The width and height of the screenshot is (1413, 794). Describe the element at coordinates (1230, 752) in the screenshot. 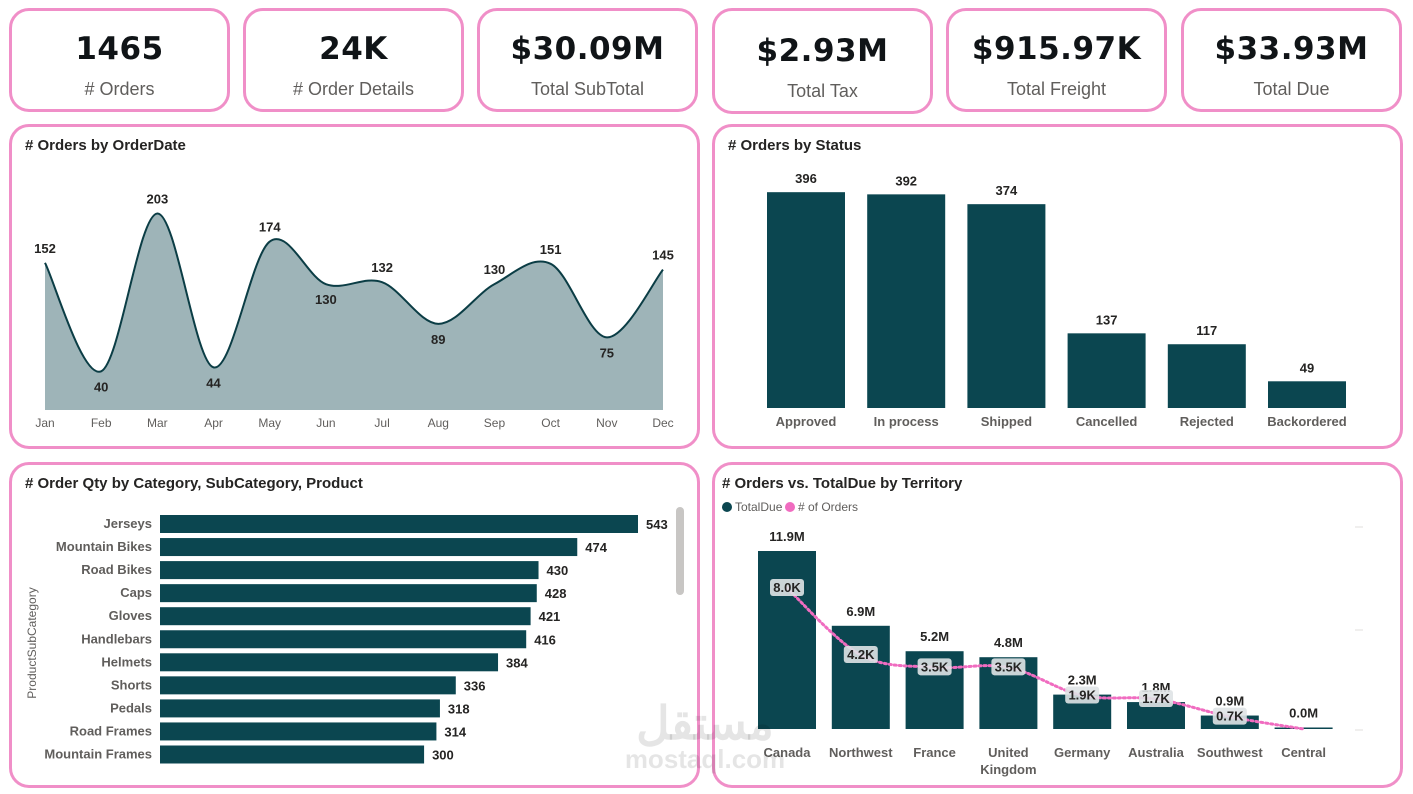

I see `x-tick-label: Southwest` at that location.